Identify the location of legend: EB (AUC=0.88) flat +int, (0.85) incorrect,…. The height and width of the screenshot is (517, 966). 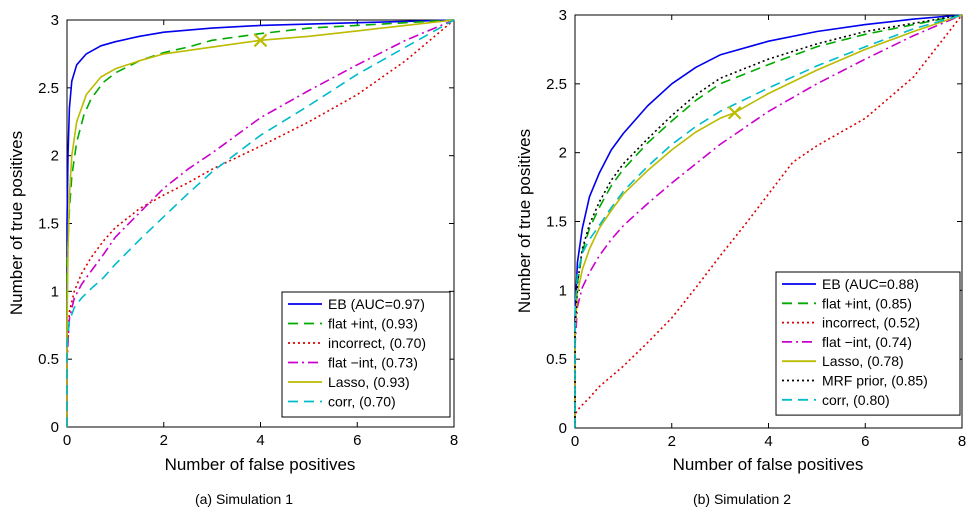
(868, 343).